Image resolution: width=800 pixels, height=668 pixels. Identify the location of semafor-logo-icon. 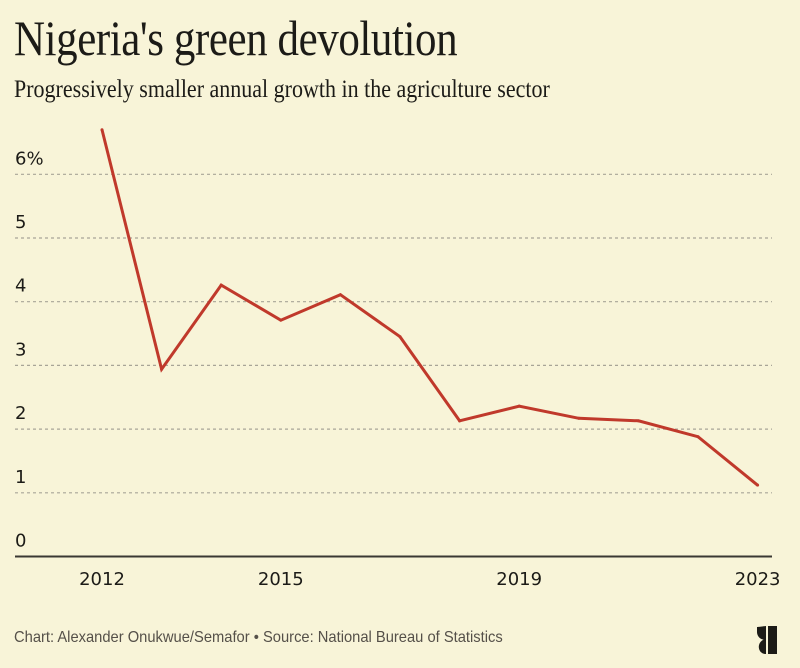
(767, 640).